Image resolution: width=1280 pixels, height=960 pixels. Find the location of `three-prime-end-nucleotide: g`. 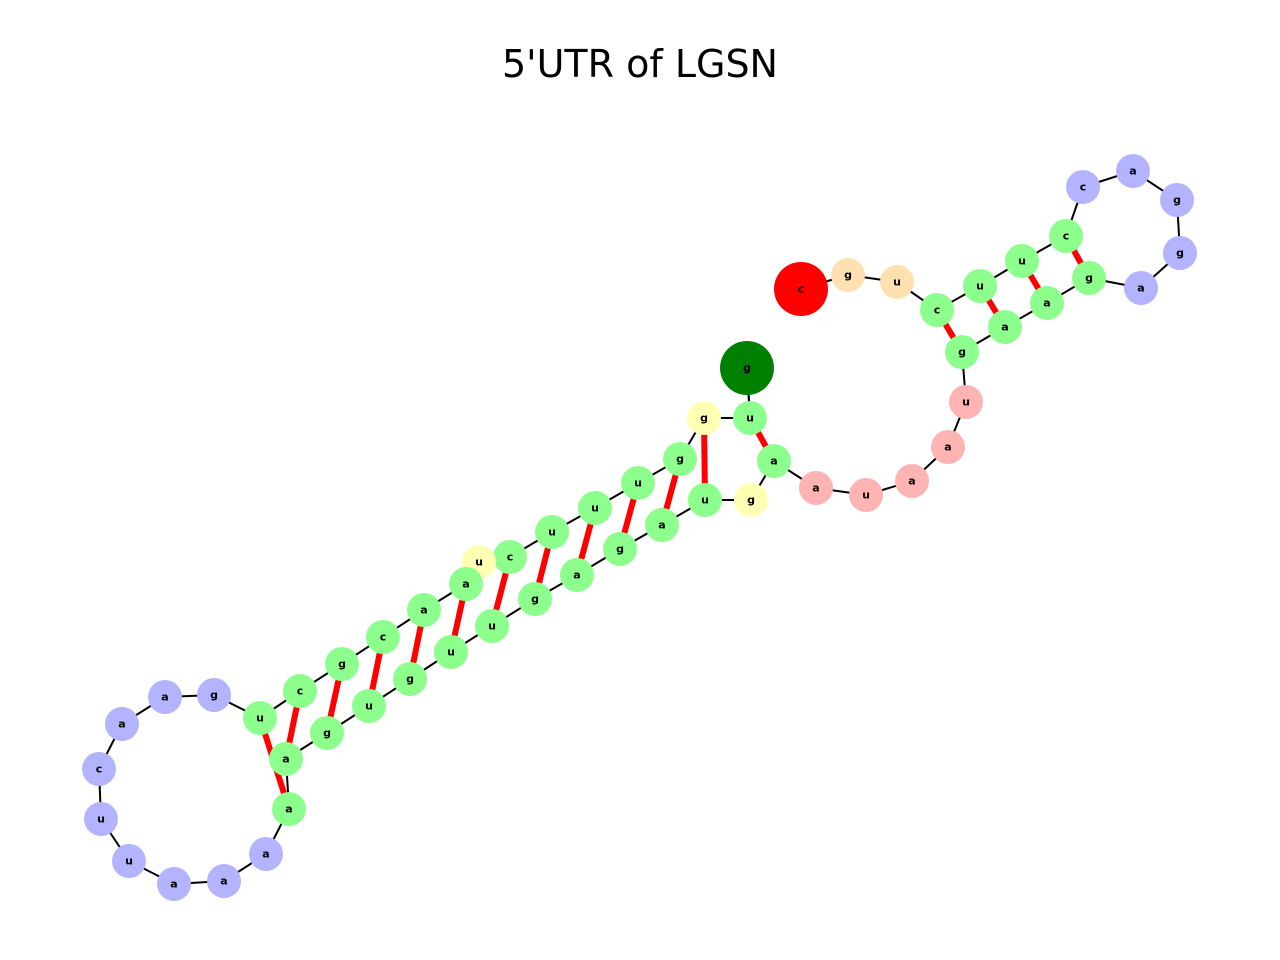

three-prime-end-nucleotide: g is located at coordinates (747, 368).